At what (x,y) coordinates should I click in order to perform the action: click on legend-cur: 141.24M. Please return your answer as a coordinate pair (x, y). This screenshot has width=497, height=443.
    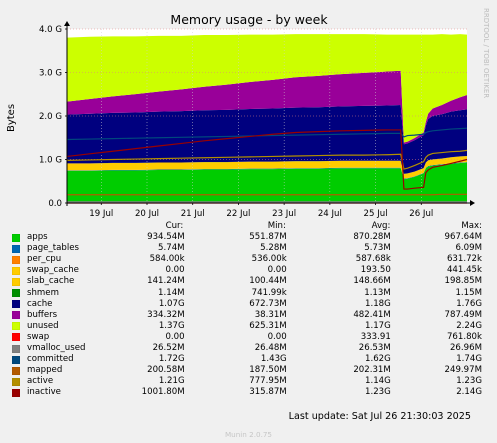
    Looking at the image, I should click on (166, 281).